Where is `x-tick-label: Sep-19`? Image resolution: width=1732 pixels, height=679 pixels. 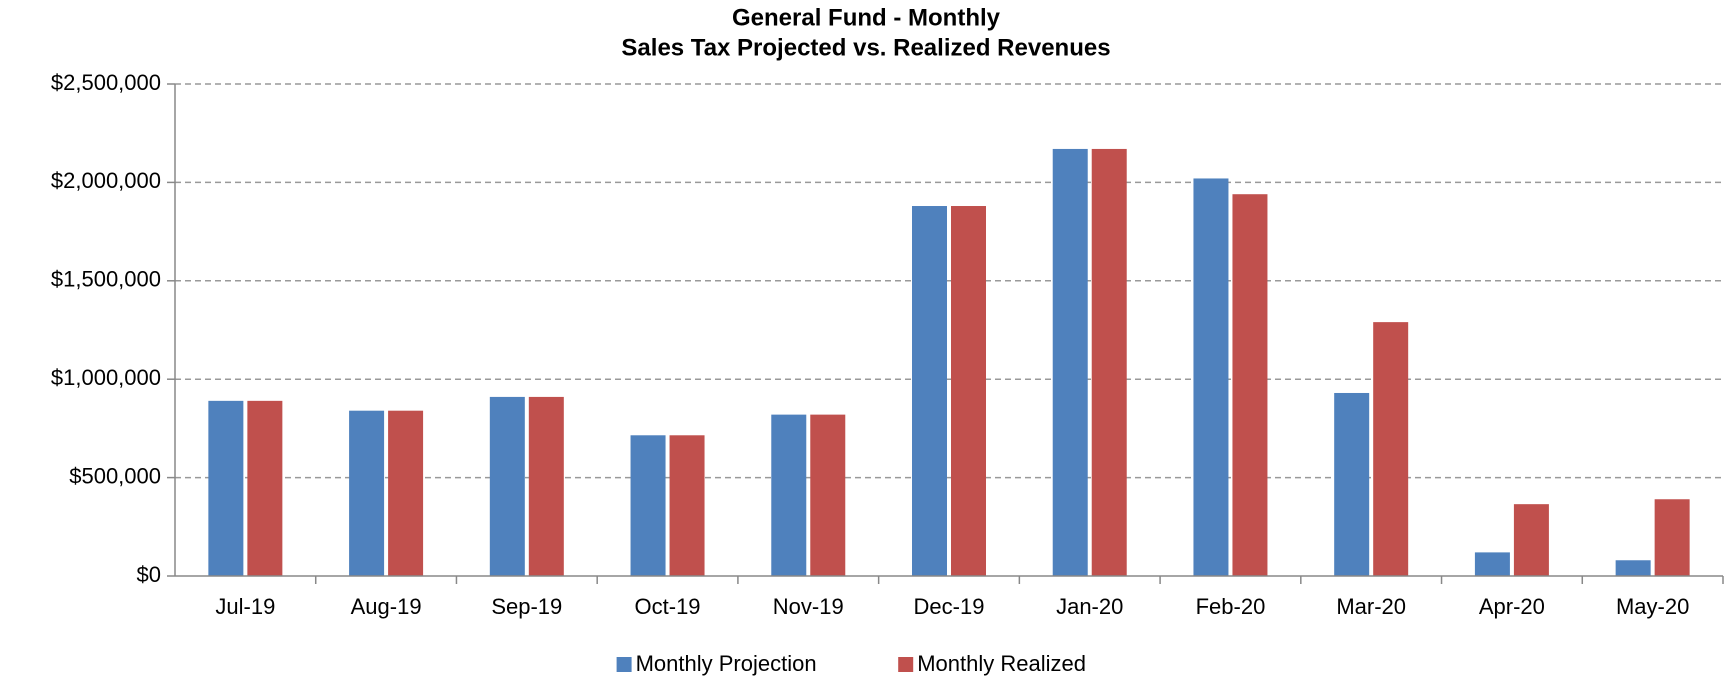
x-tick-label: Sep-19 is located at coordinates (526, 606).